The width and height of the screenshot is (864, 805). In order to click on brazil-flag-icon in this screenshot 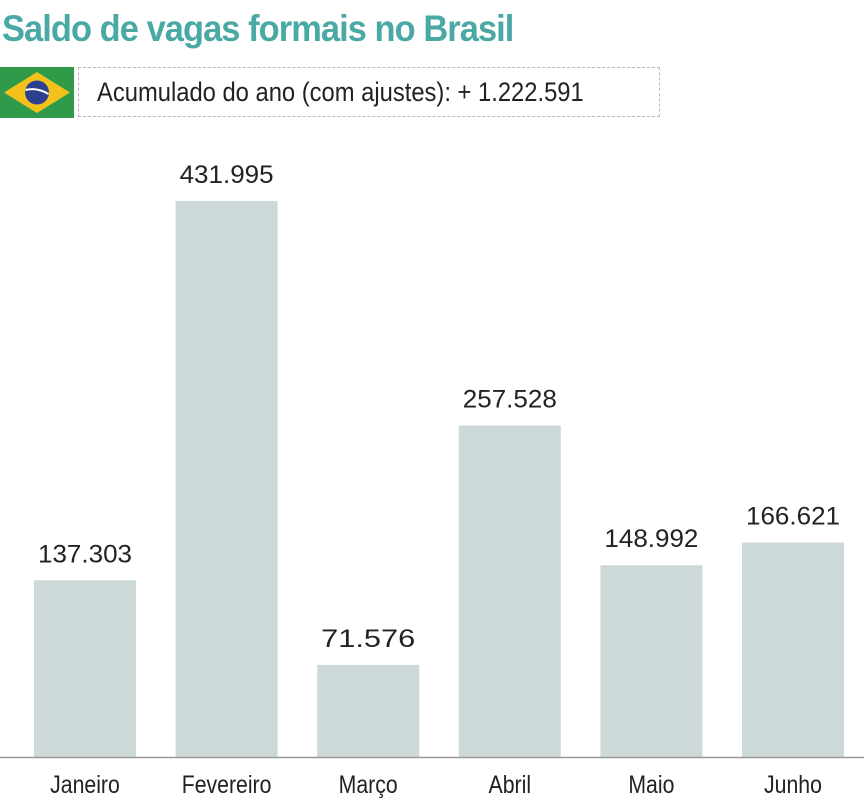, I will do `click(37, 92)`.